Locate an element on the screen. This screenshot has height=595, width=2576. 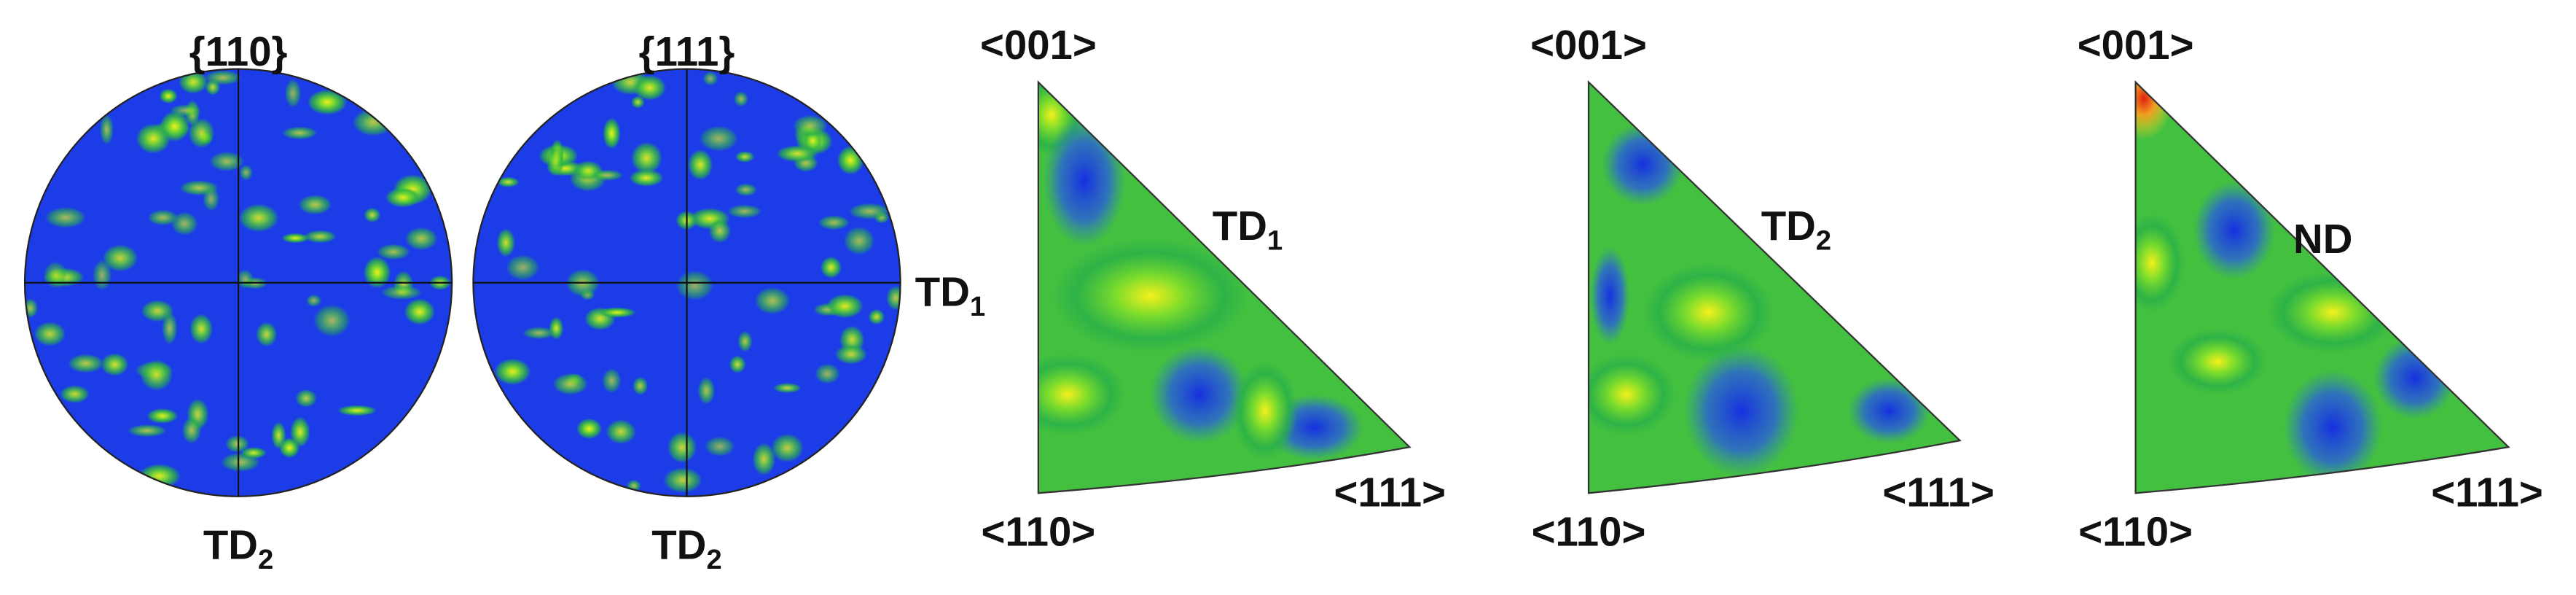
ipf-direction: TD2 is located at coordinates (1796, 230).